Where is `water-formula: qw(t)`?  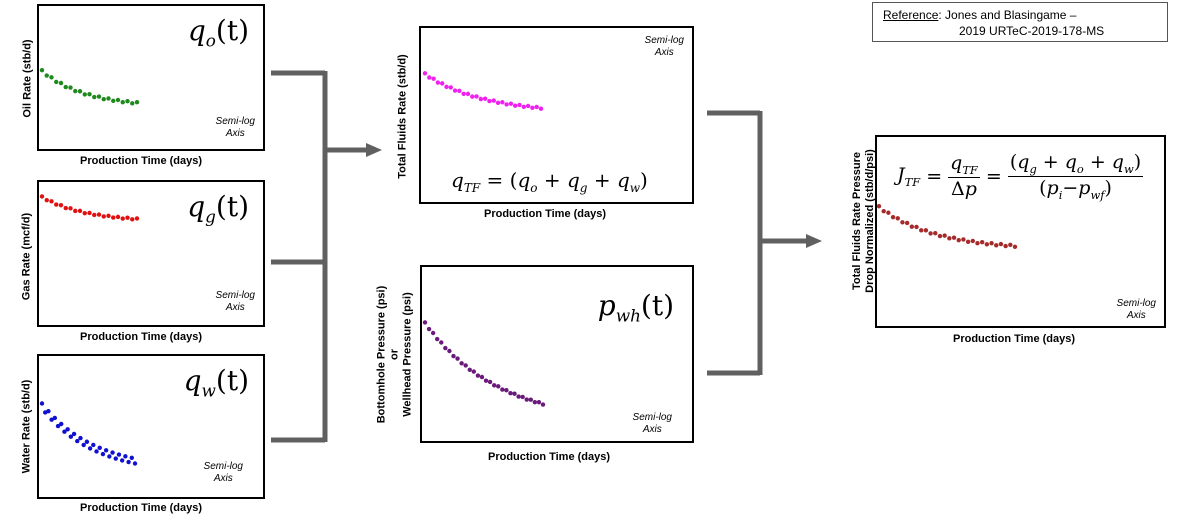
water-formula: qw(t) is located at coordinates (216, 382).